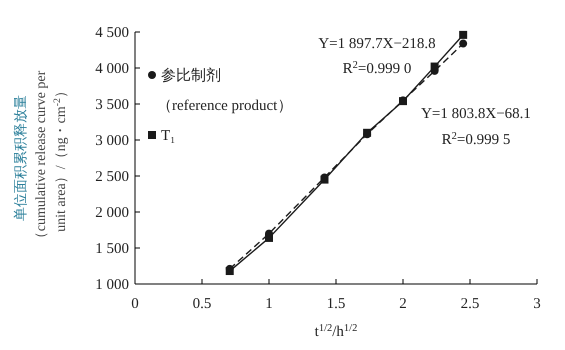  I want to click on x-tick-label: 2.5, so click(470, 304).